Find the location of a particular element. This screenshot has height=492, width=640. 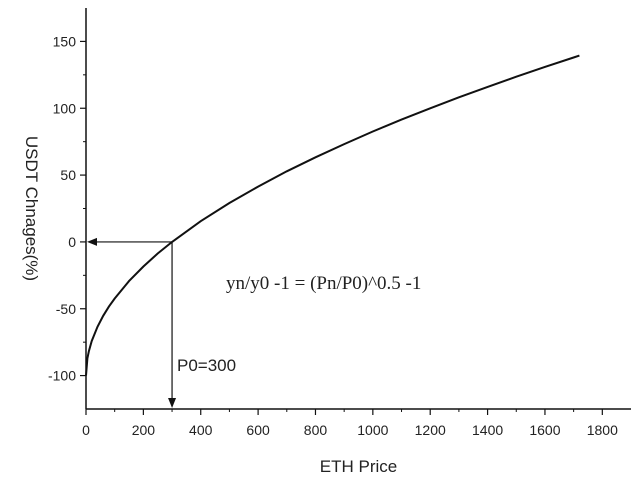

arrowhead-down is located at coordinates (172, 403).